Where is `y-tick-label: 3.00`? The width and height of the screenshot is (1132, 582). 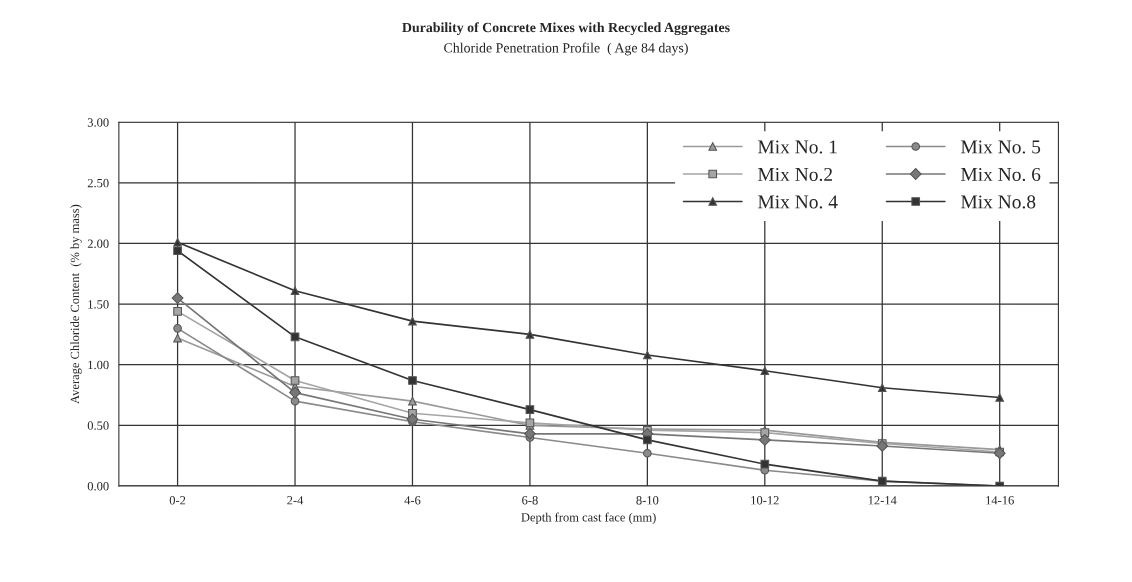 y-tick-label: 3.00 is located at coordinates (98, 122).